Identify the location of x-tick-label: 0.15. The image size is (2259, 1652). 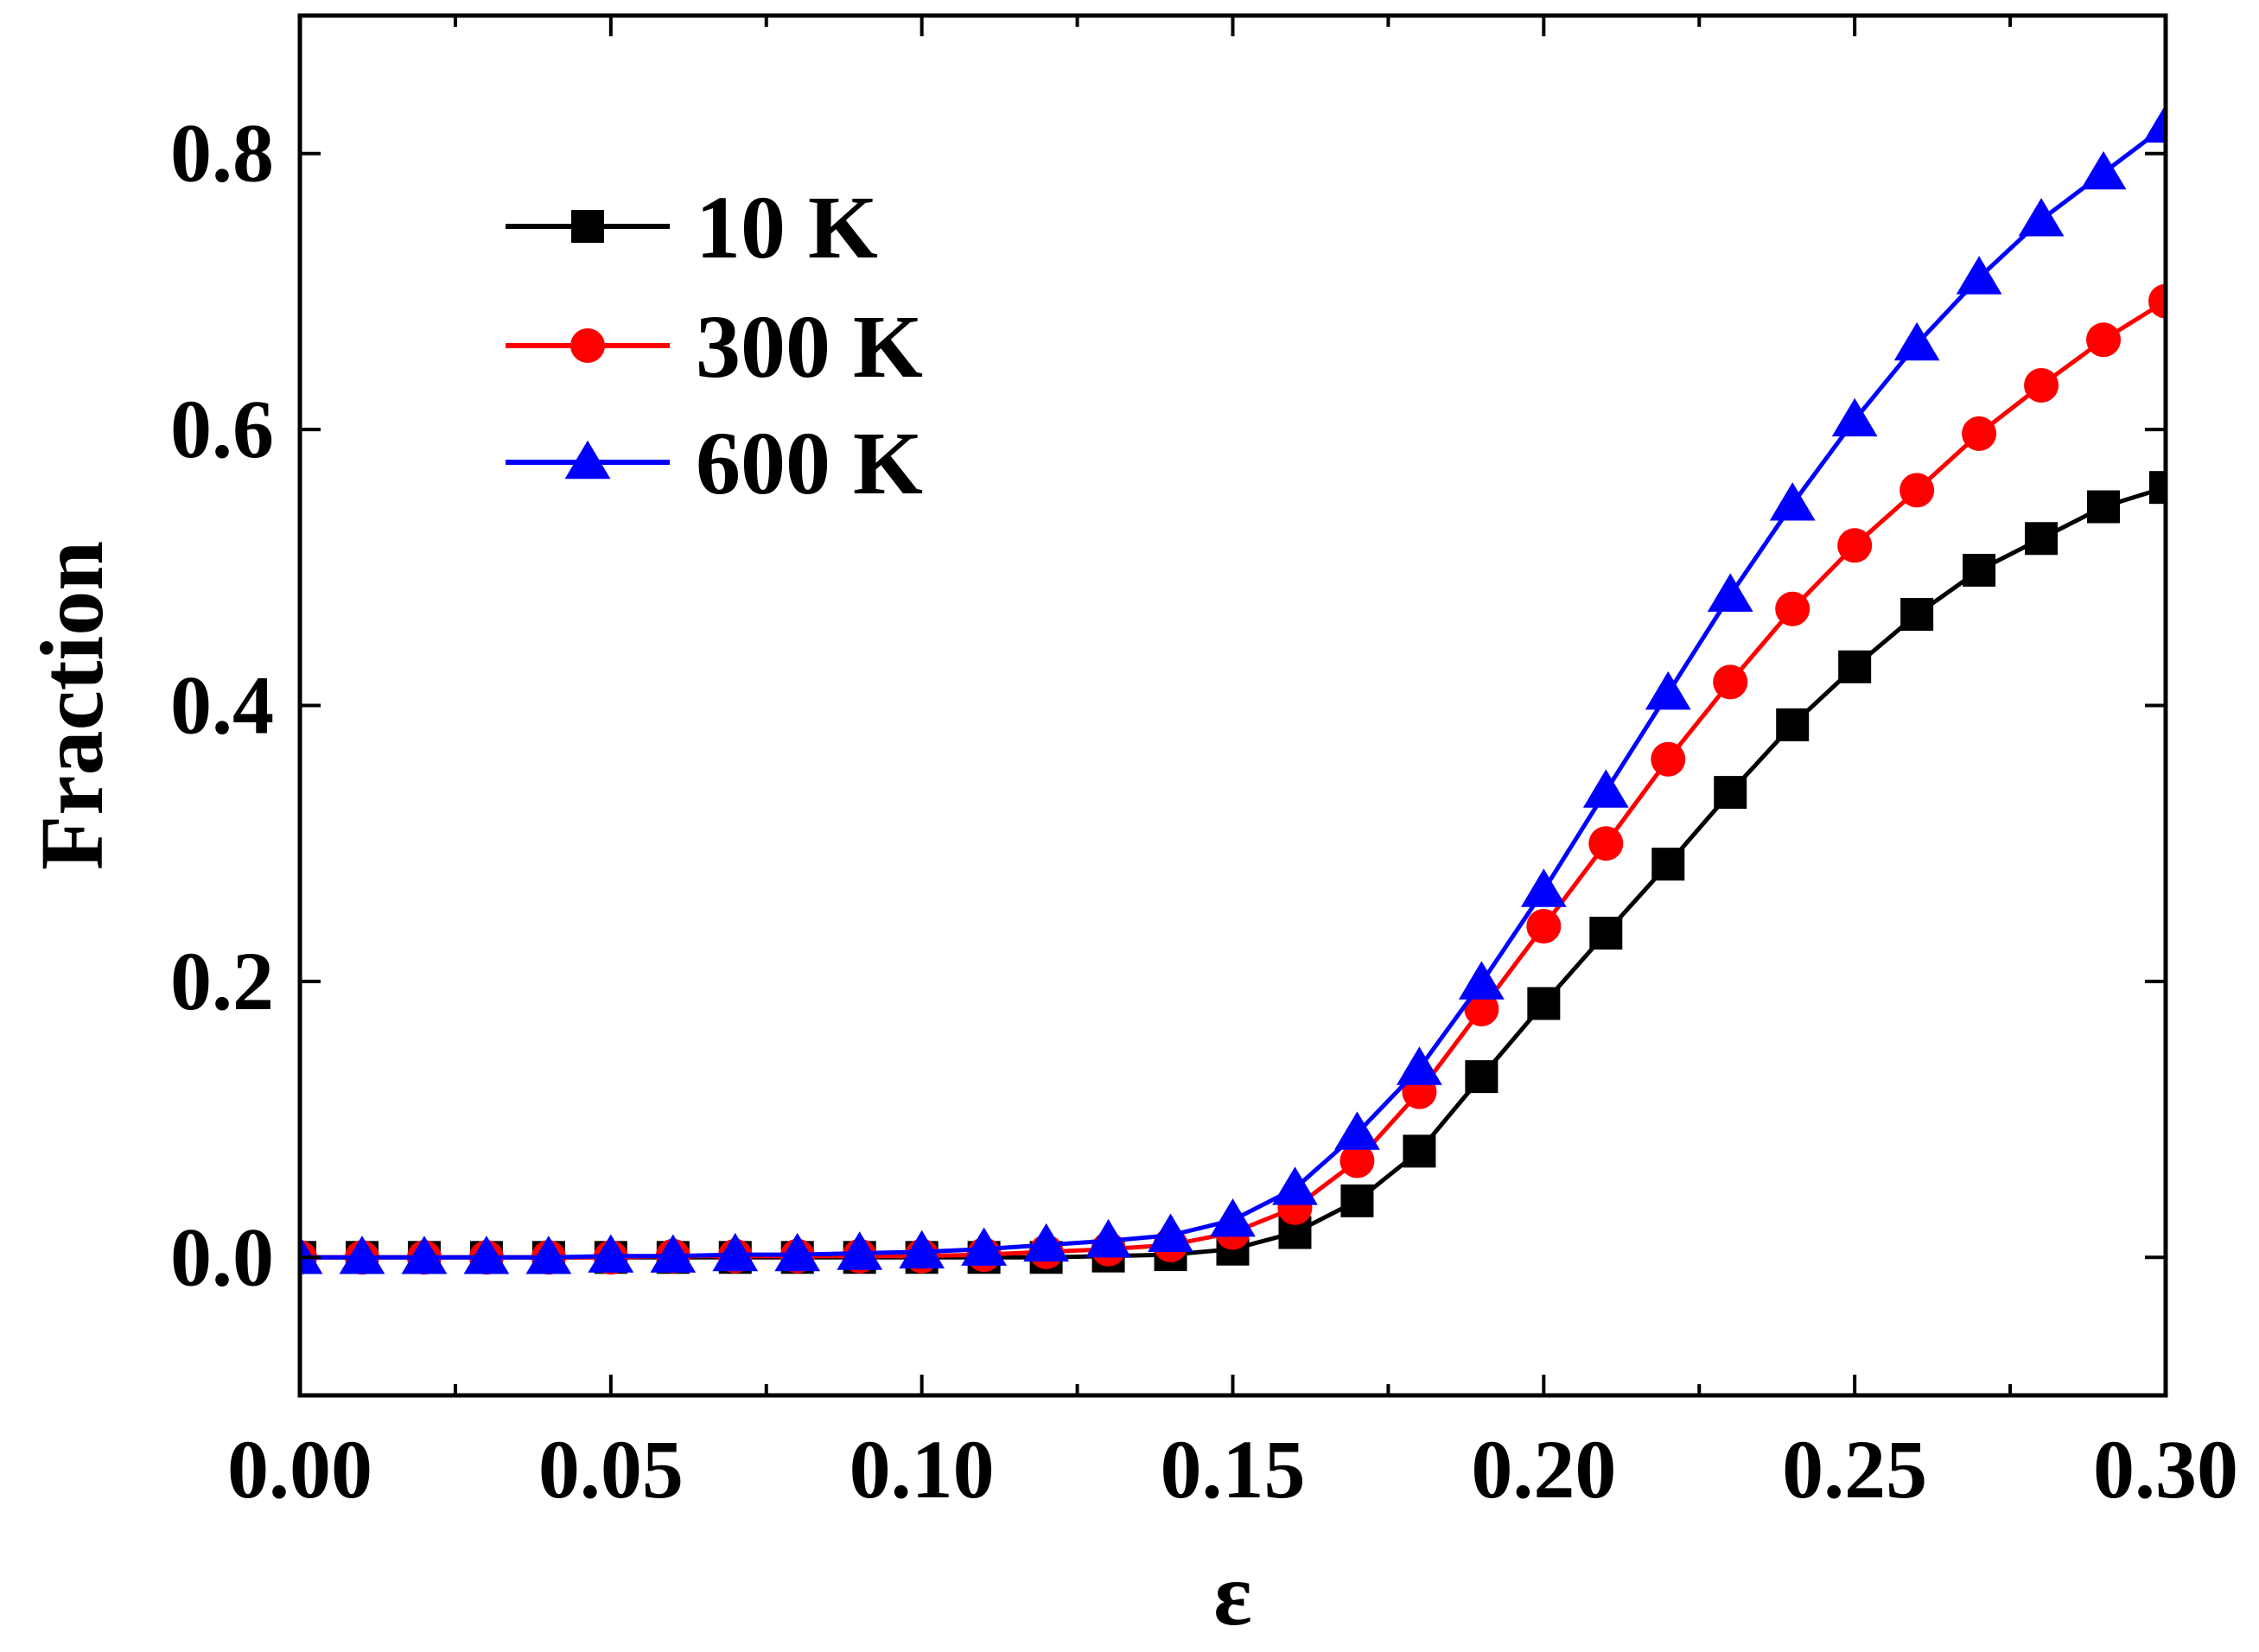
(1233, 1469).